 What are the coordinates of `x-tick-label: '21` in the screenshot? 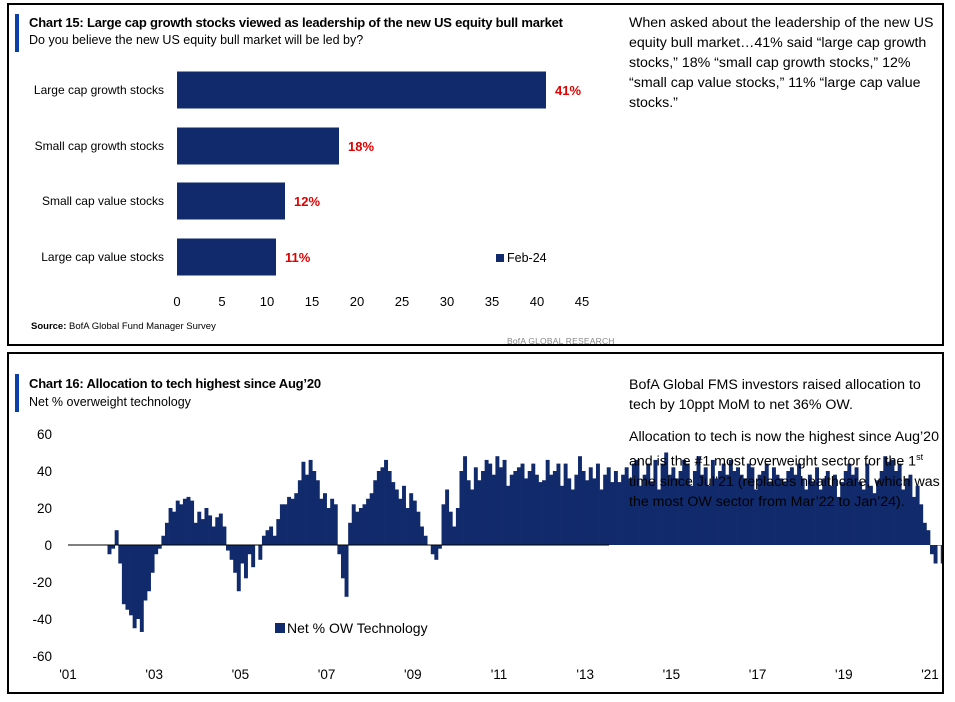 It's located at (930, 674).